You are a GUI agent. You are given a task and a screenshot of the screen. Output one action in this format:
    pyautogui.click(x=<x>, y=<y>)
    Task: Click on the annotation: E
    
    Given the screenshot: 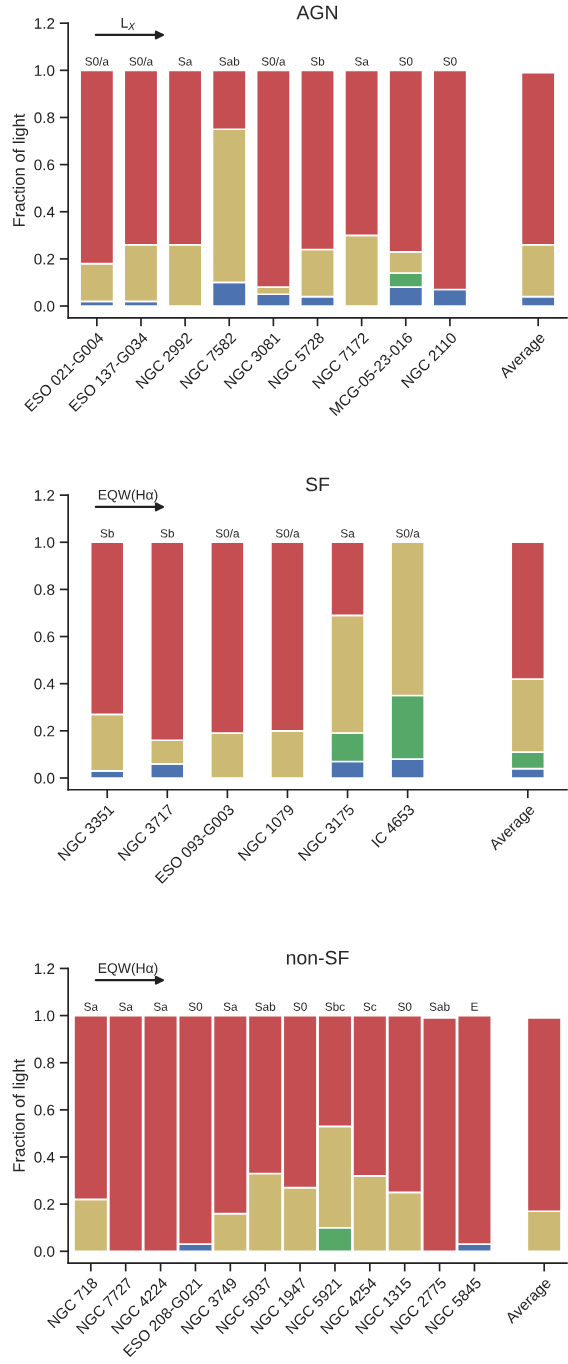 What is the action you would take?
    pyautogui.click(x=474, y=1006)
    